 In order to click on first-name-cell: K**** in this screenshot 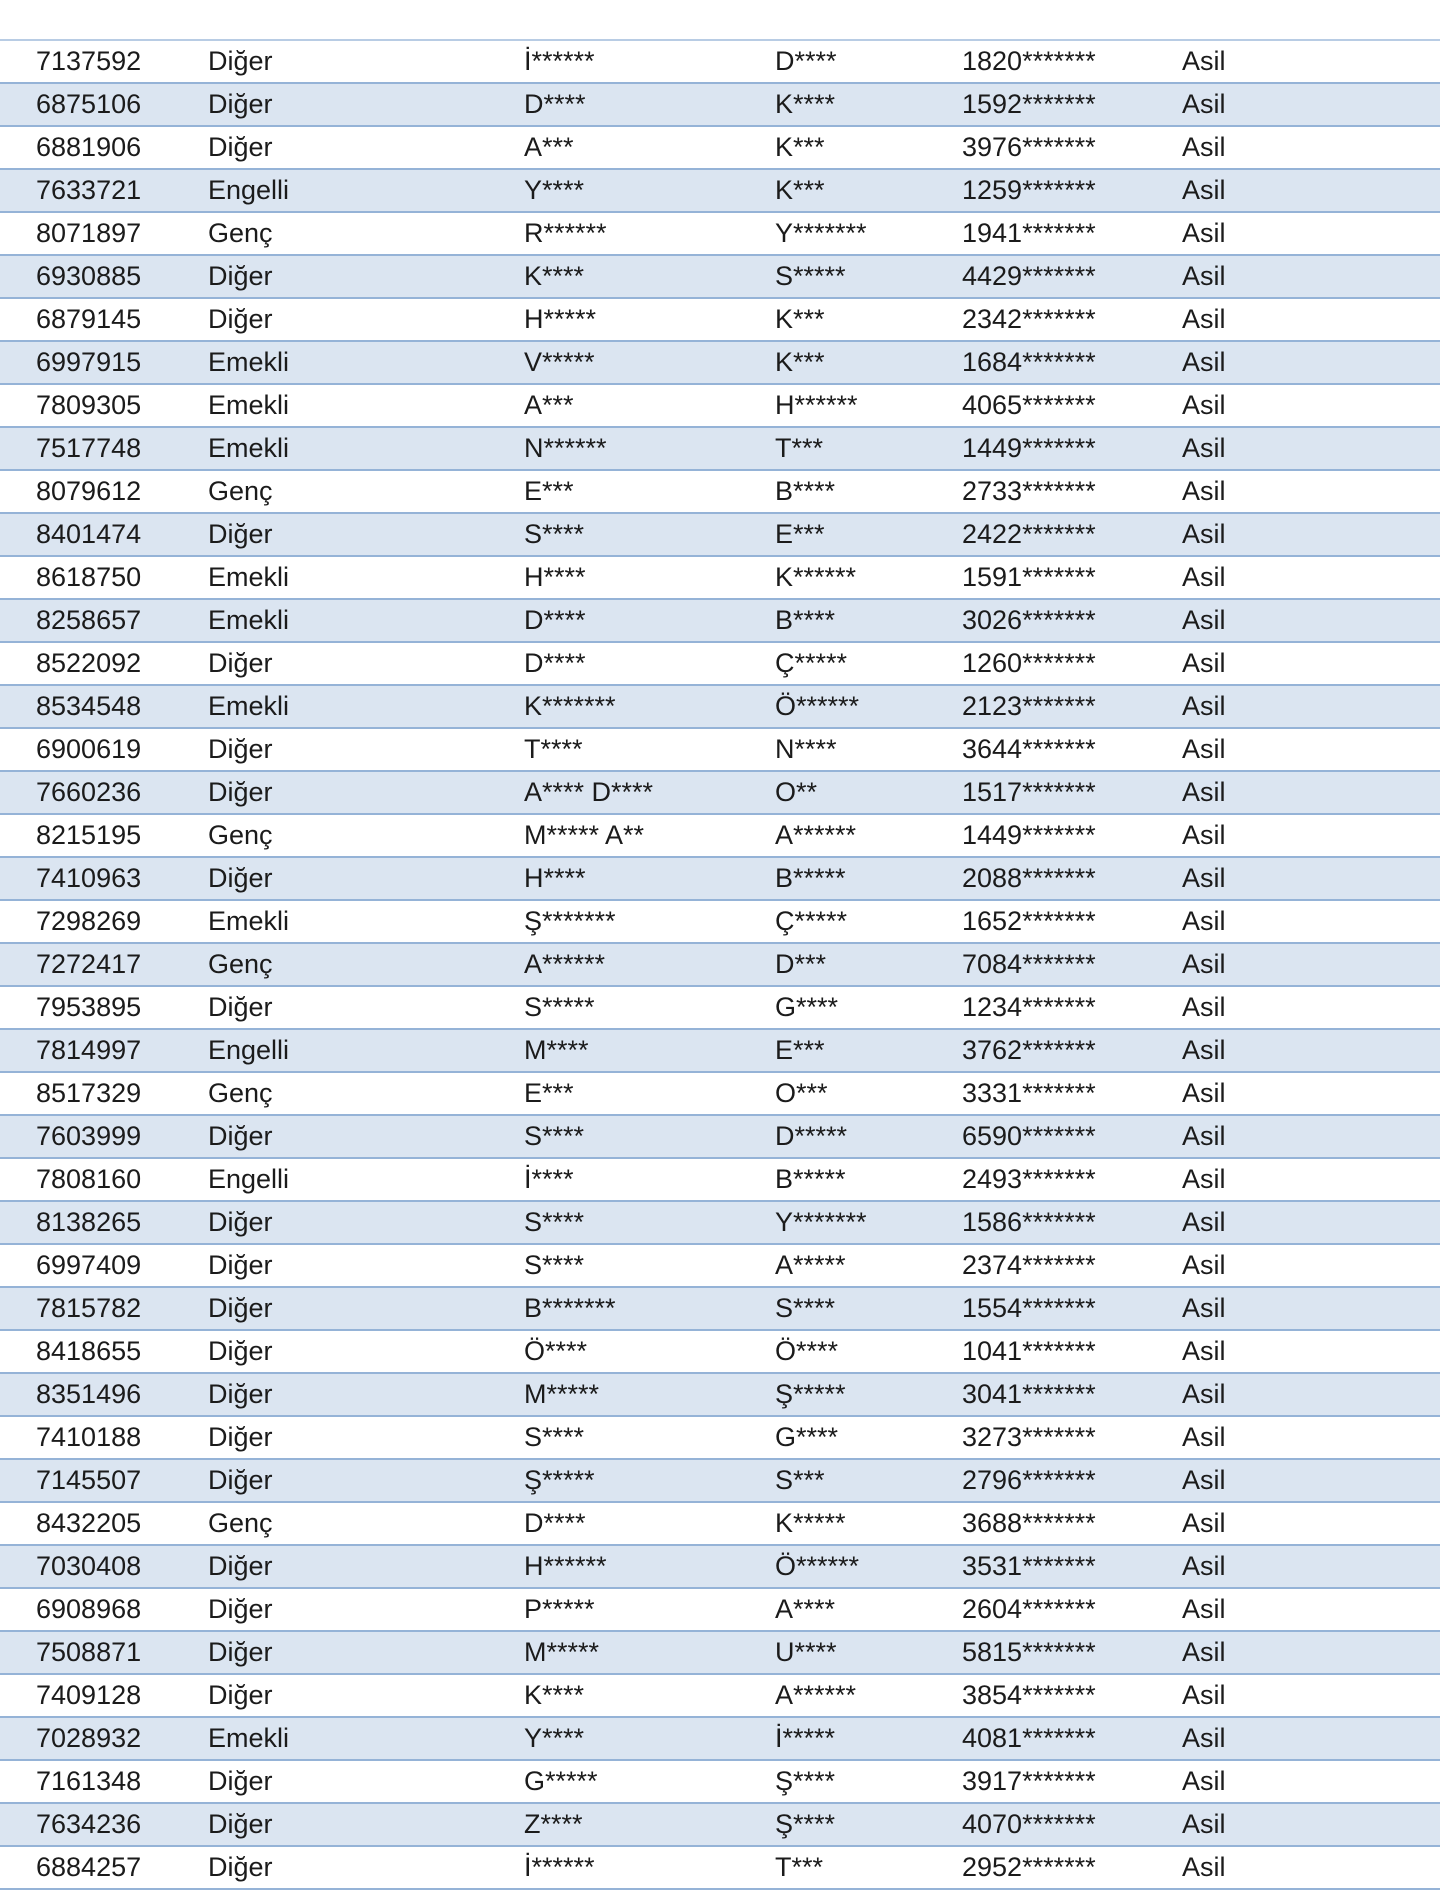, I will do `click(554, 276)`.